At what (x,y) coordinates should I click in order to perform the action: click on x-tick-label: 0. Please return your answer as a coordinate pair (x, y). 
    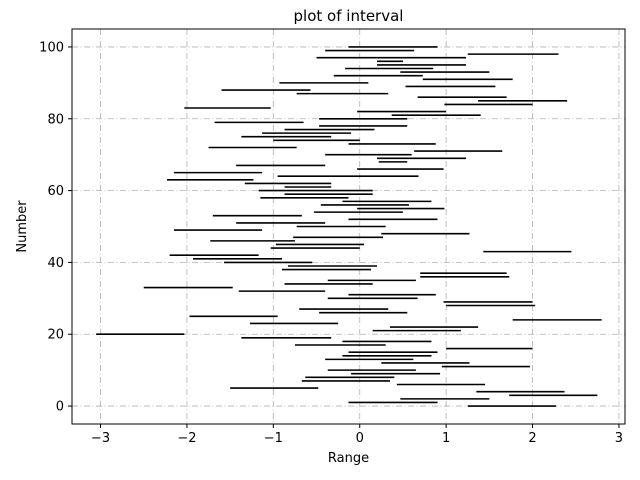
    Looking at the image, I should click on (360, 438).